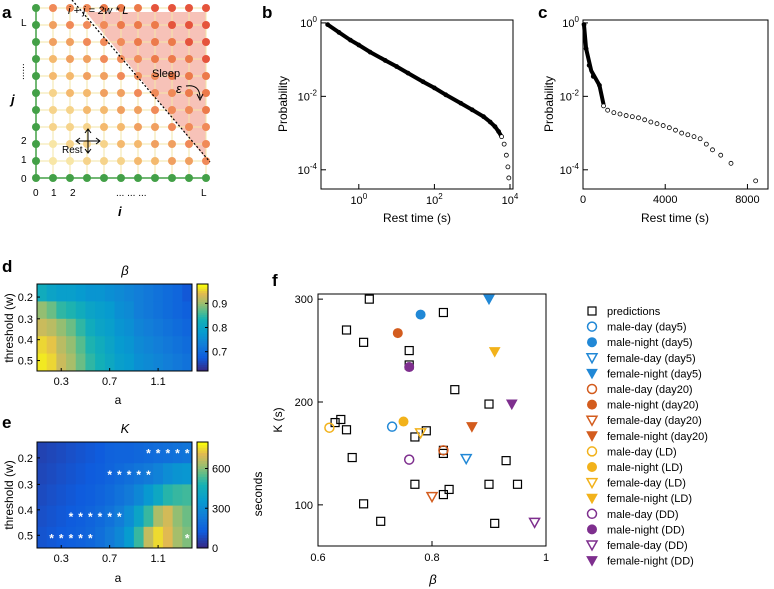  I want to click on f-legend-label: female-night (day5), so click(654, 374).